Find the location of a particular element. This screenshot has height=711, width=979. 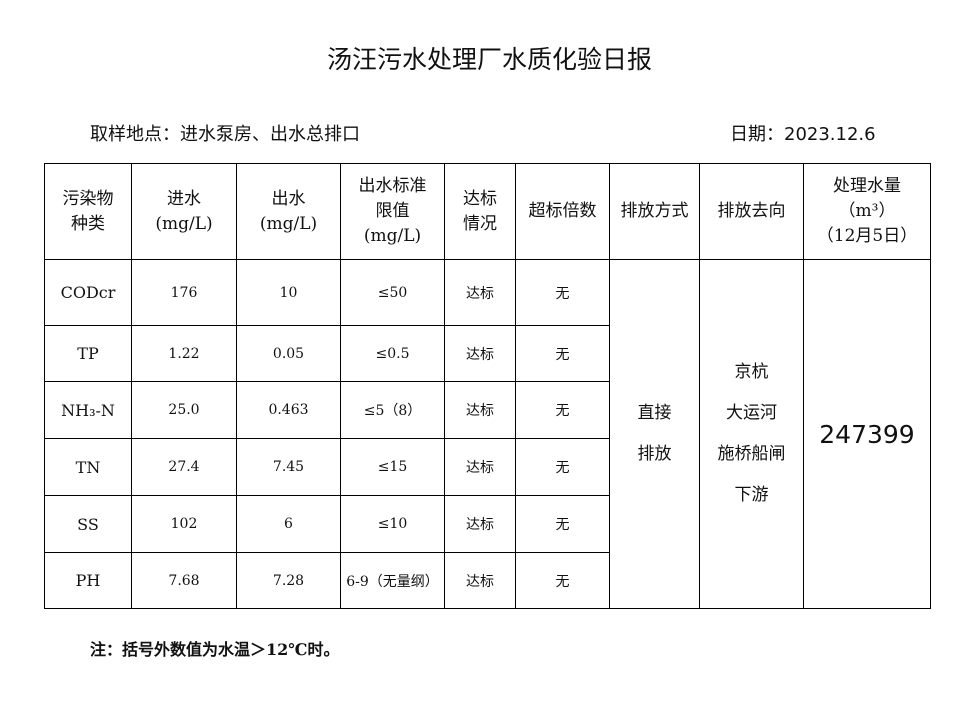

column-header: 污染物 种类 is located at coordinates (88, 211).